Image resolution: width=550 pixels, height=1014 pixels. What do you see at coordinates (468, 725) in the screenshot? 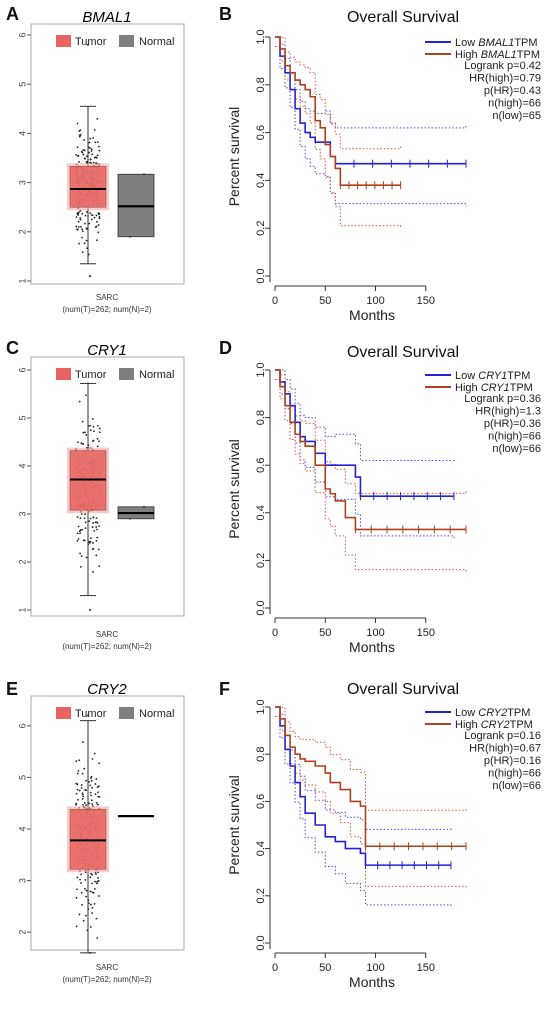
I see `legend-prefix: High` at bounding box center [468, 725].